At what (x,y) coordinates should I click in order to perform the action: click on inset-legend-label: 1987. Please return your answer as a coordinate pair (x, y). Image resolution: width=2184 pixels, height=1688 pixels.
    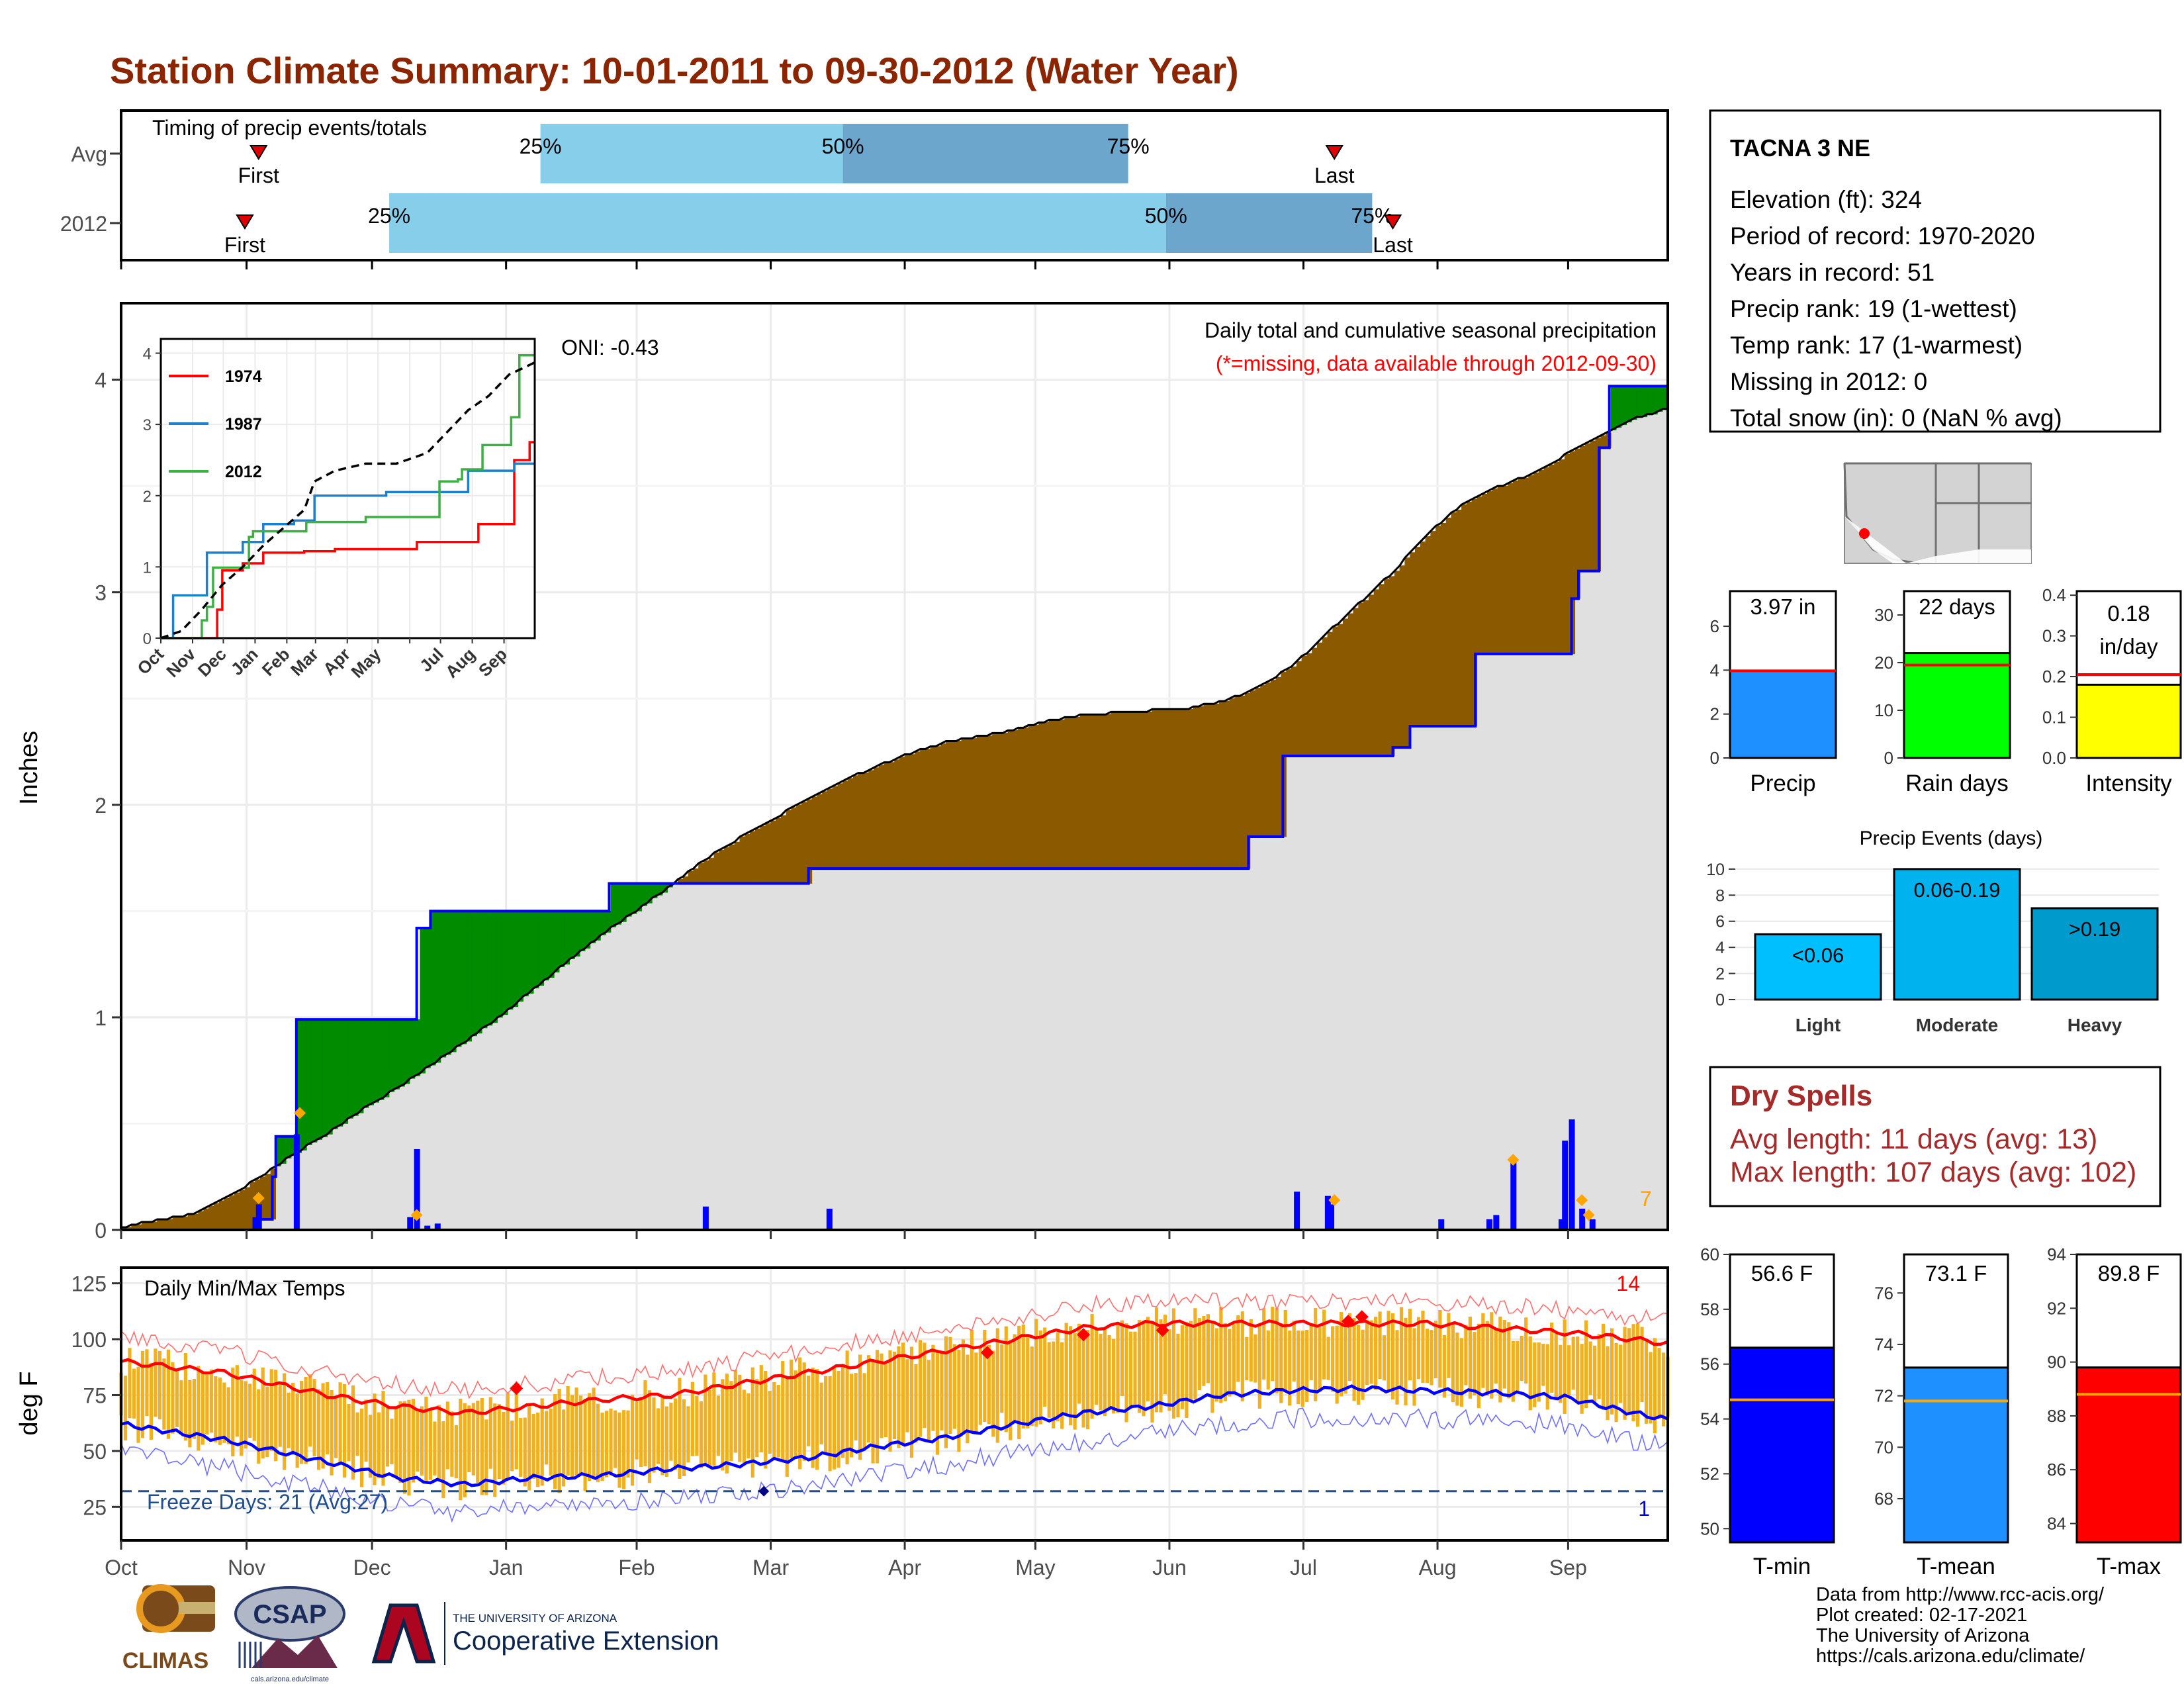
    Looking at the image, I should click on (244, 424).